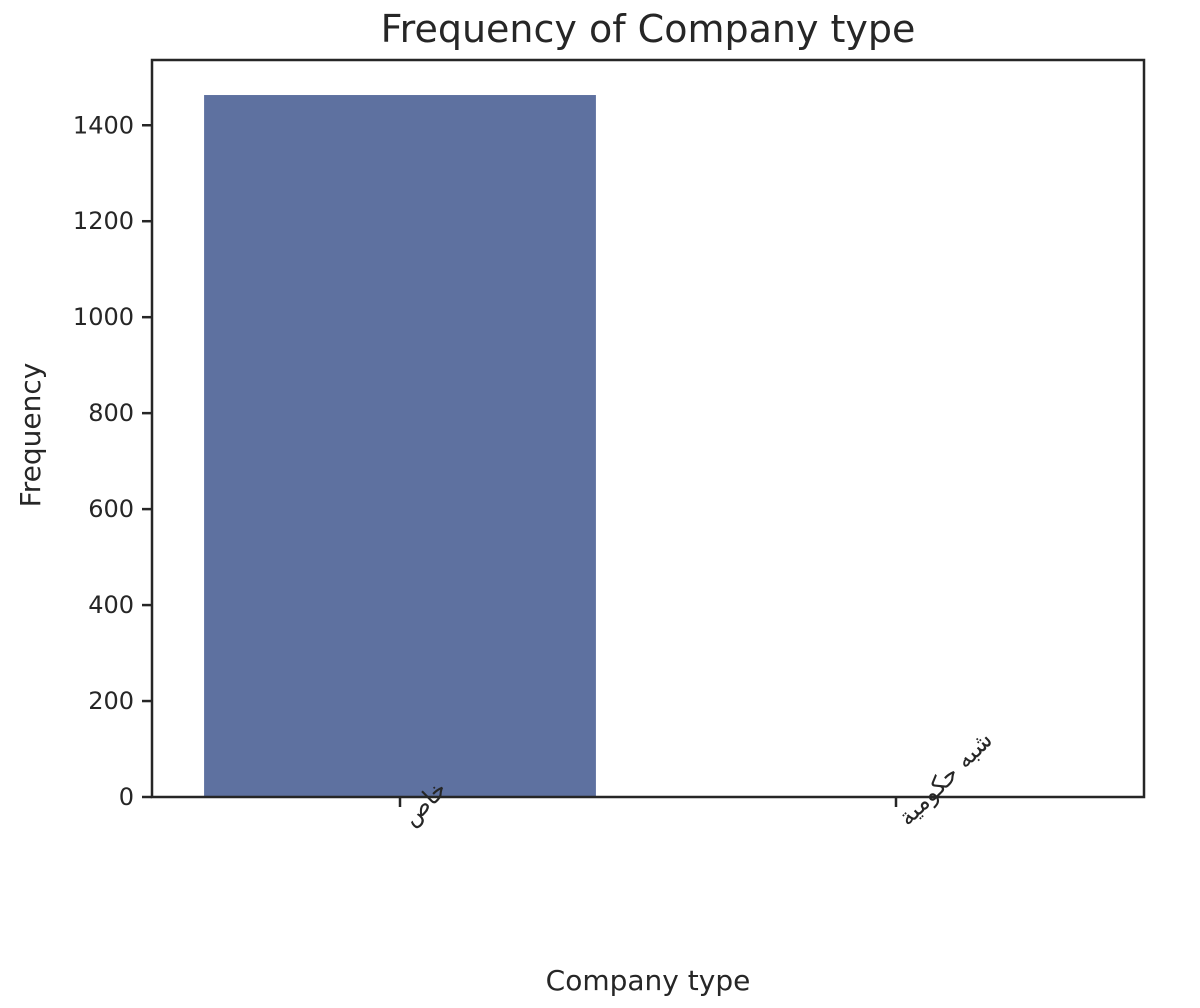 The image size is (1200, 1008). What do you see at coordinates (103, 317) in the screenshot?
I see `y-tick-label: 1000` at bounding box center [103, 317].